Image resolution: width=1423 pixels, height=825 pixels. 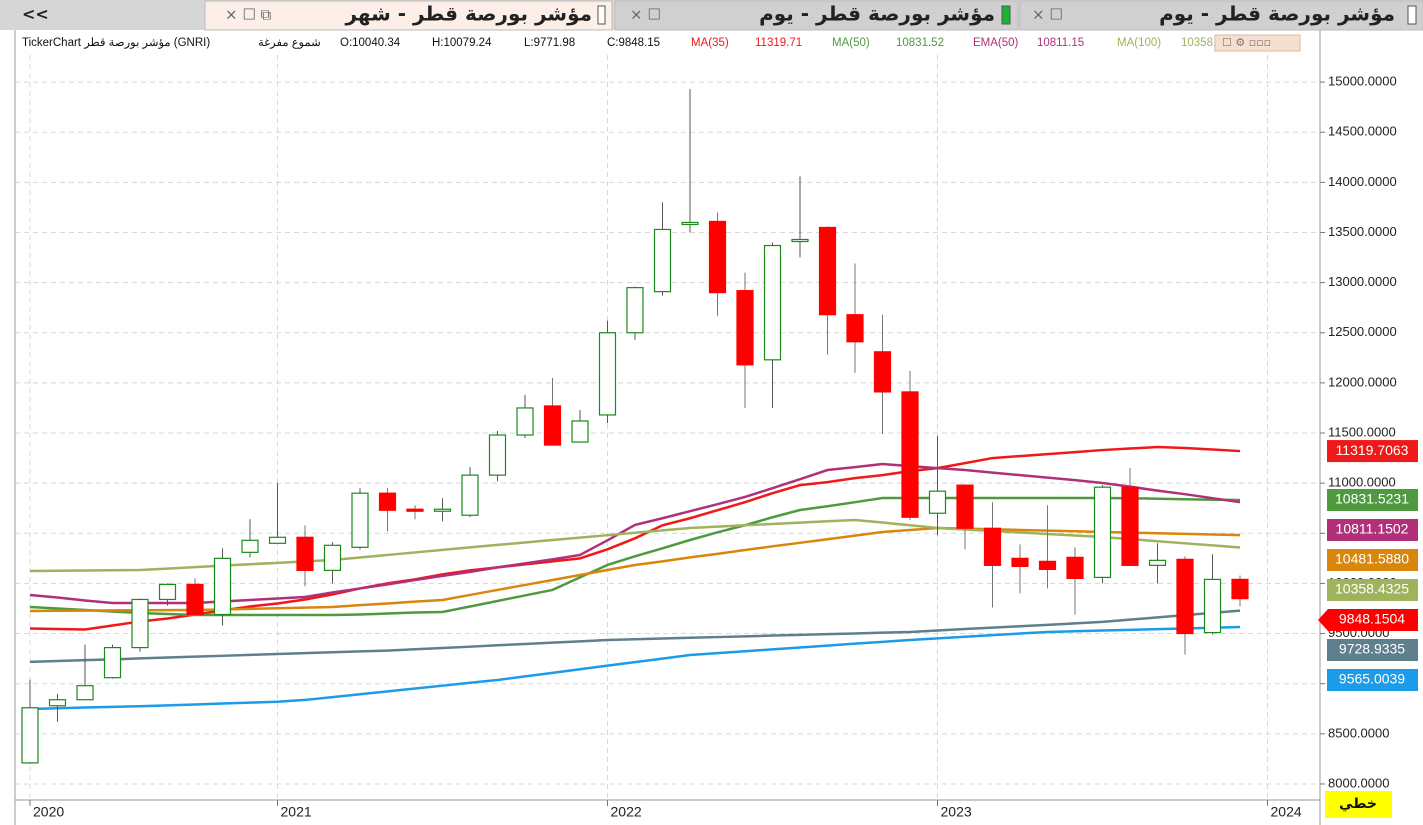 What do you see at coordinates (35, 14) in the screenshot?
I see `collapse-button: <<` at bounding box center [35, 14].